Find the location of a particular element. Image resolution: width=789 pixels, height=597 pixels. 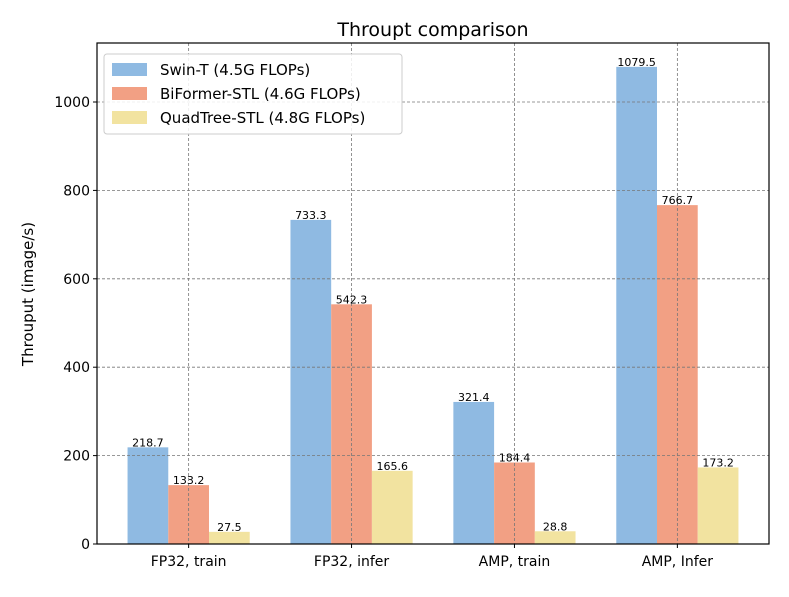

x-tick-label: FP32, infer is located at coordinates (352, 562).